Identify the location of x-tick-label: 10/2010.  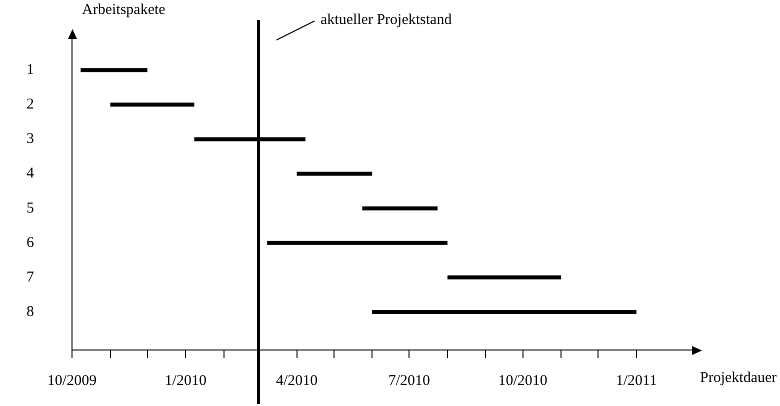
(523, 380).